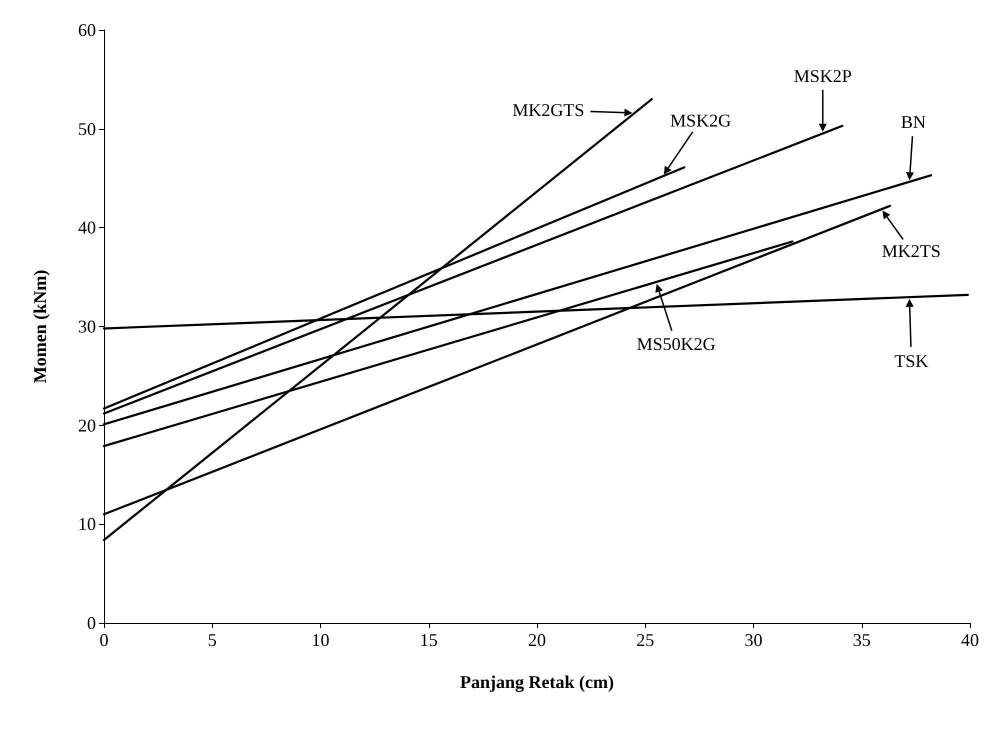 Image resolution: width=992 pixels, height=734 pixels. I want to click on x-tick-label: 25, so click(645, 640).